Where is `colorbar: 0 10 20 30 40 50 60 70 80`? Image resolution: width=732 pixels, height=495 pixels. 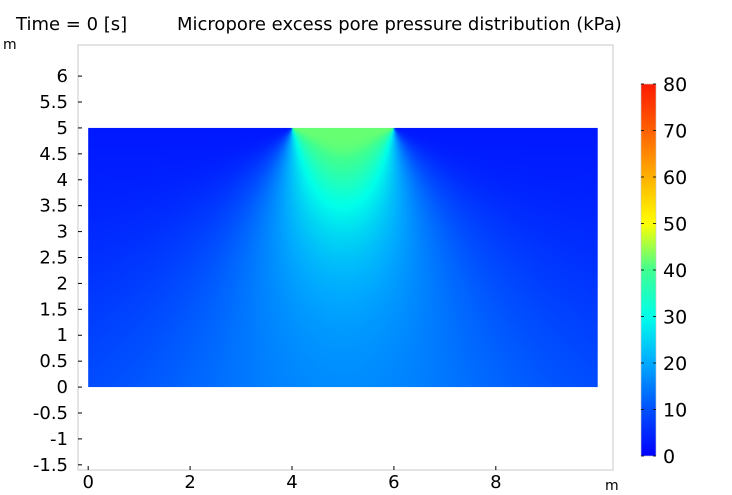 colorbar: 0 10 20 30 40 50 60 70 80 is located at coordinates (663, 271).